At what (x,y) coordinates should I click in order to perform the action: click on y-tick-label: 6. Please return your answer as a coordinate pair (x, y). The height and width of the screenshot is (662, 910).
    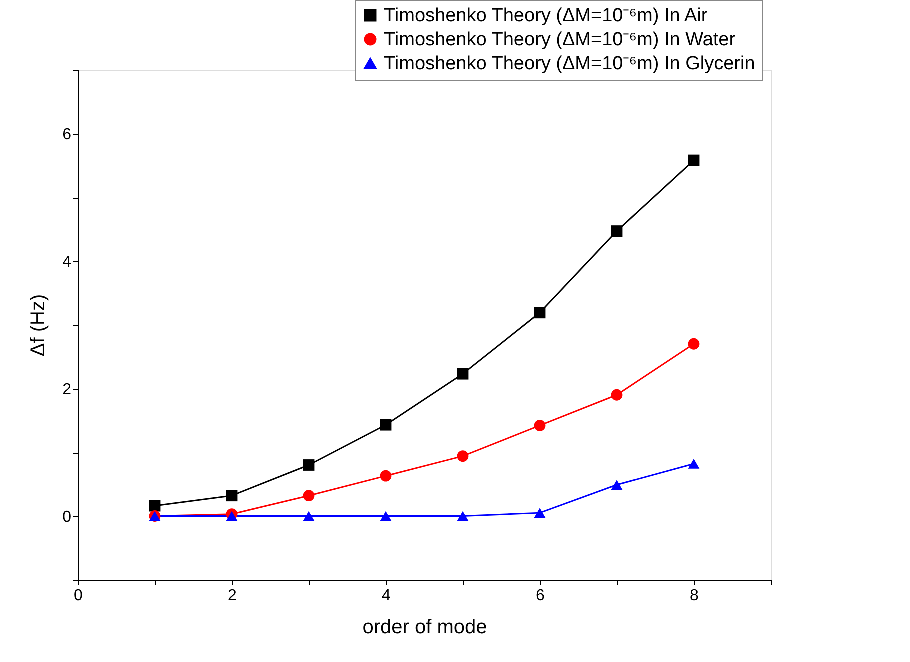
    Looking at the image, I should click on (67, 135).